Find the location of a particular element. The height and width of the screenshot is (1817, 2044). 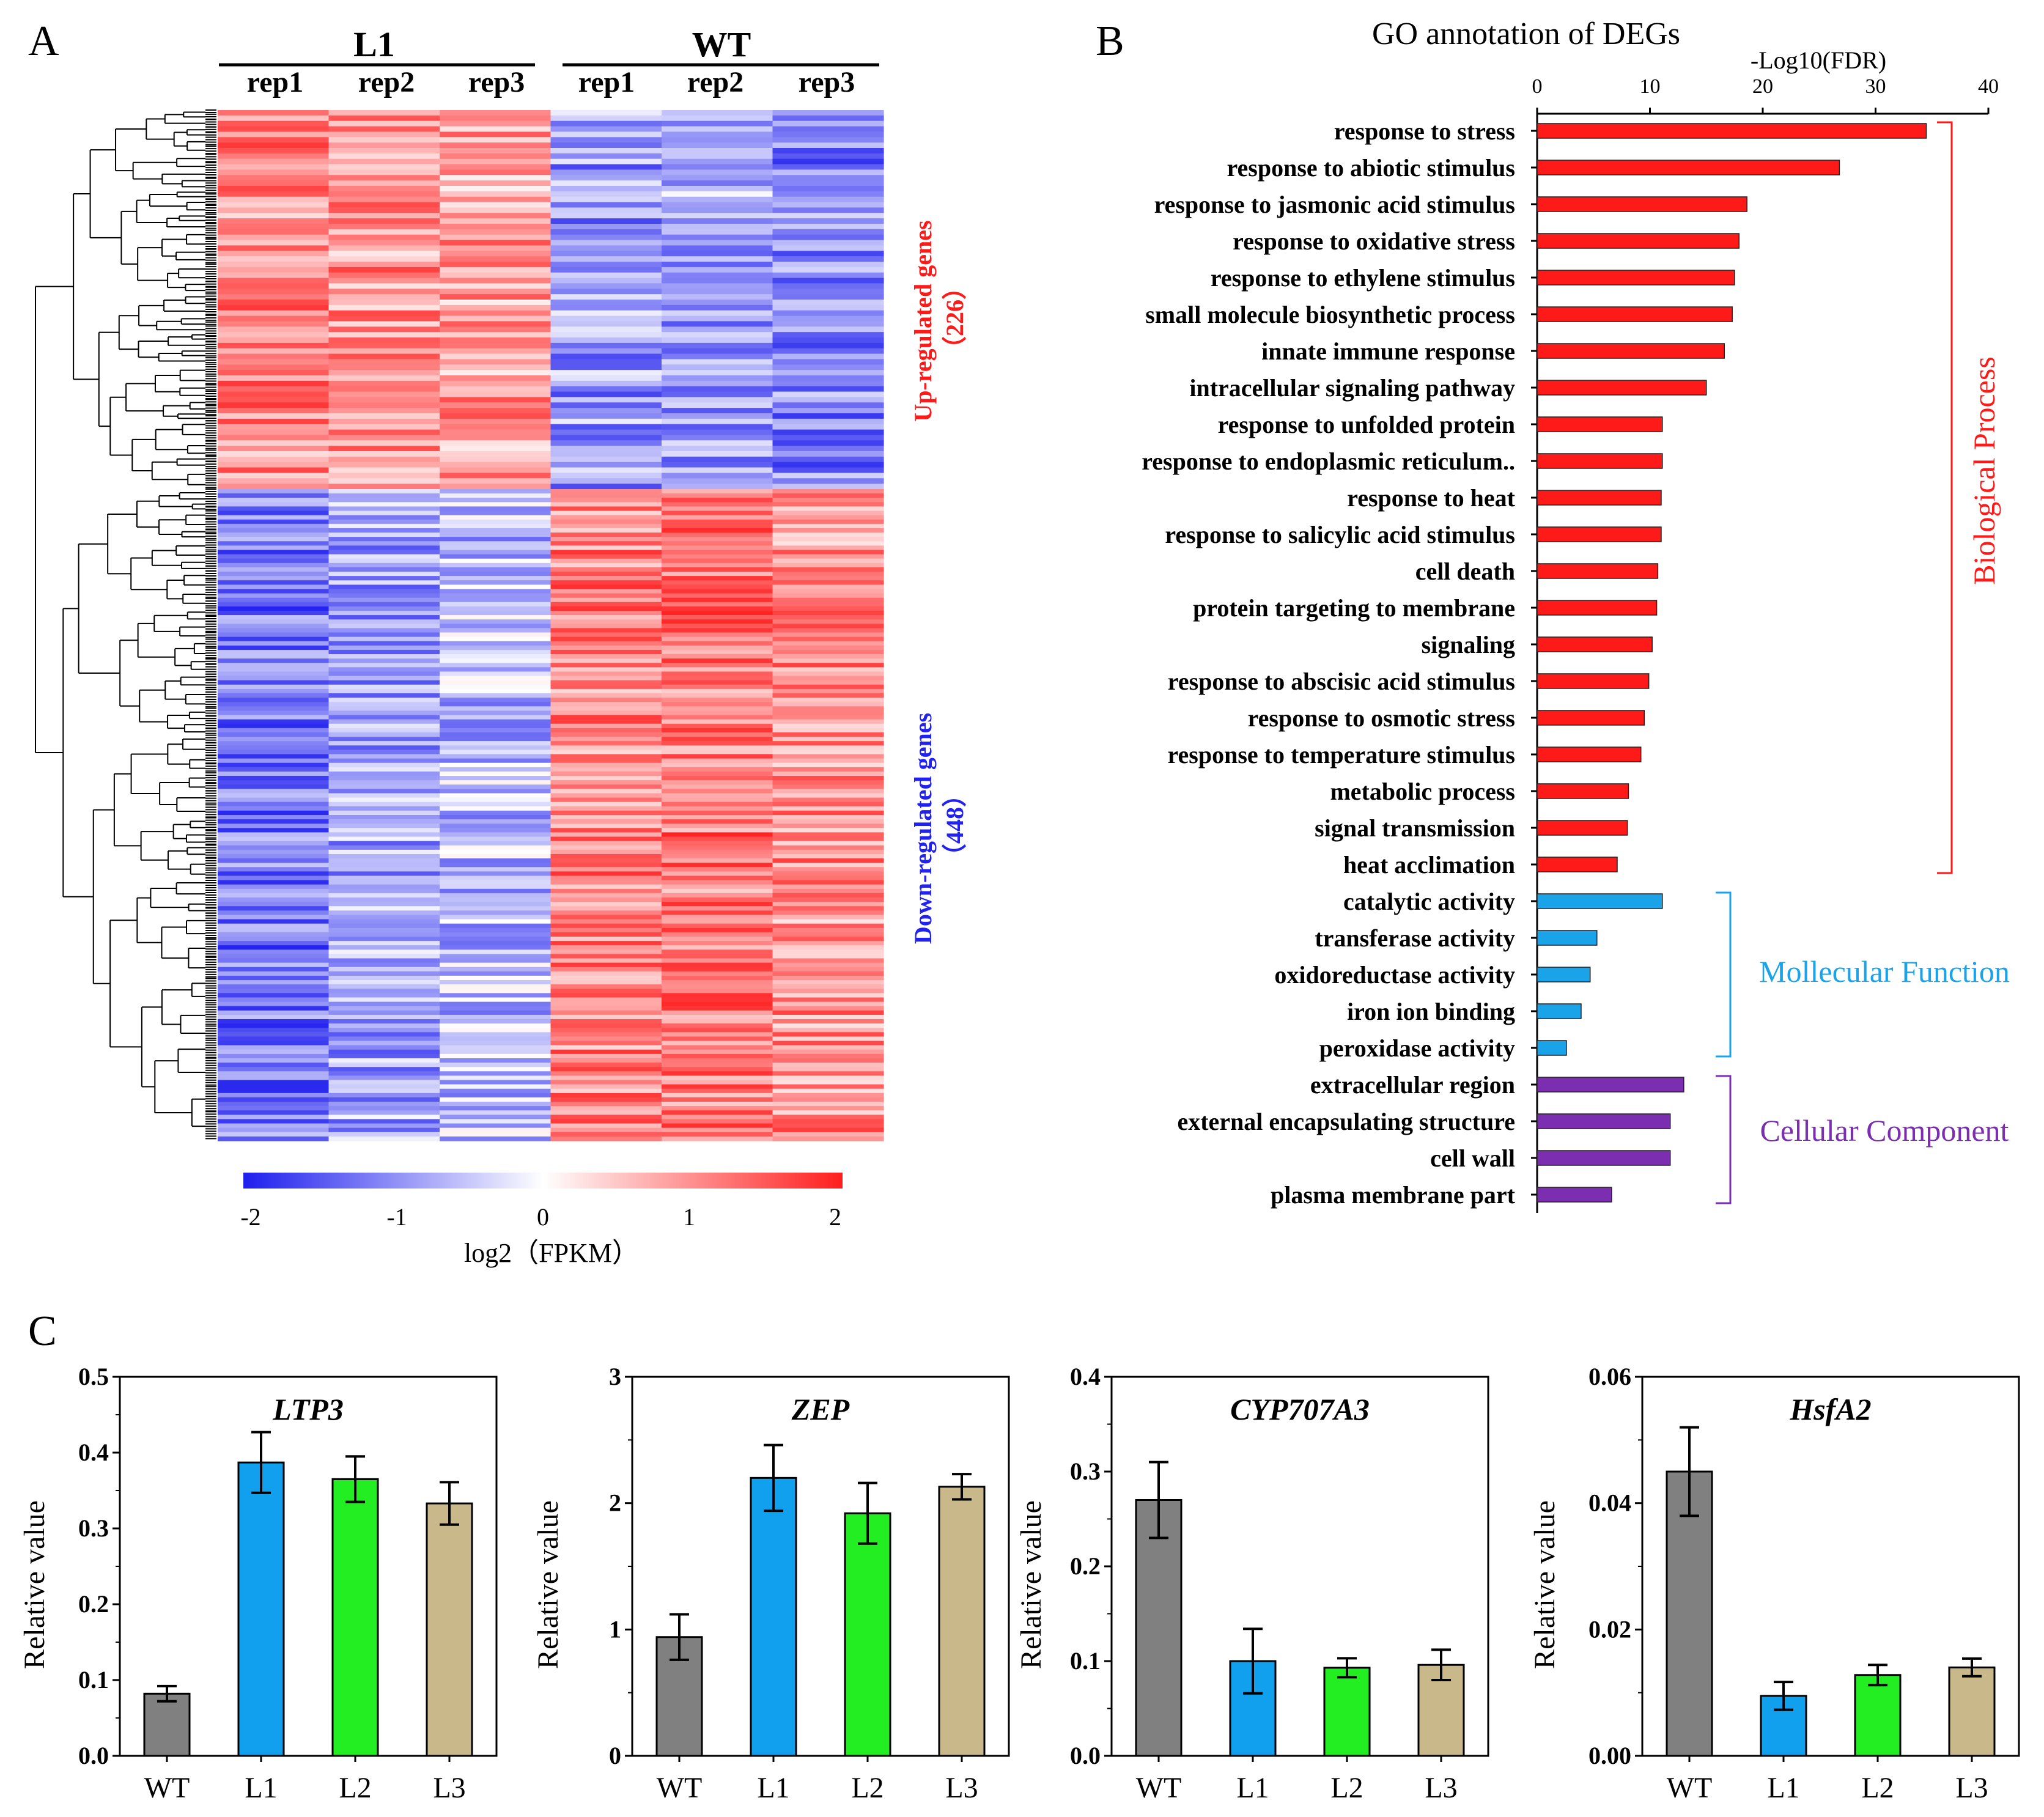

panel-label-c: C is located at coordinates (42, 1331).